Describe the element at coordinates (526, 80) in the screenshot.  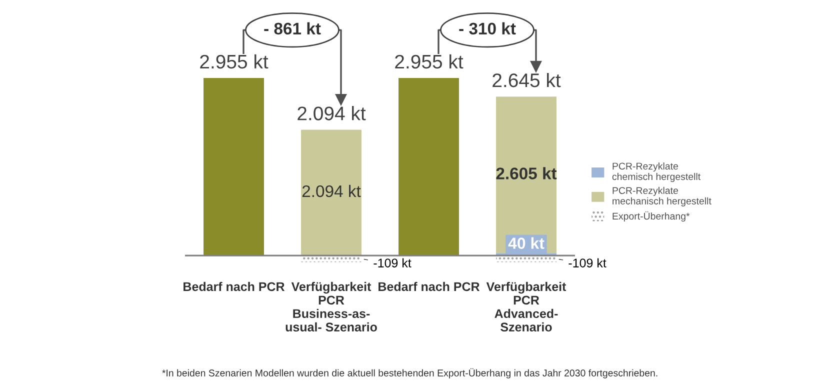
I see `annotation: 2.645 kt` at that location.